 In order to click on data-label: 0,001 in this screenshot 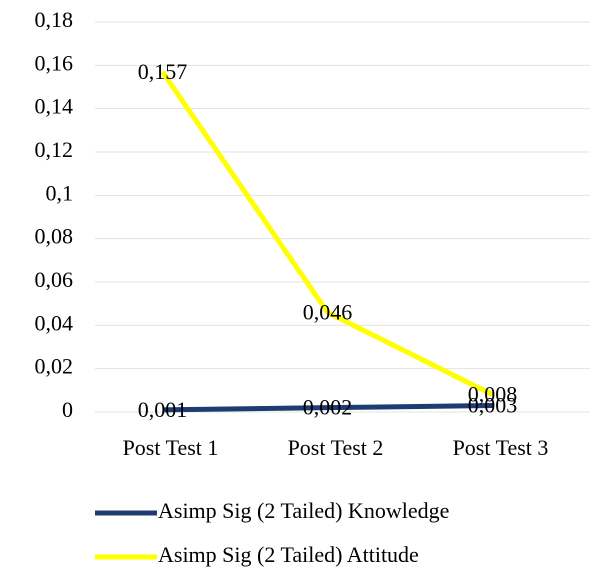, I will do `click(163, 409)`.